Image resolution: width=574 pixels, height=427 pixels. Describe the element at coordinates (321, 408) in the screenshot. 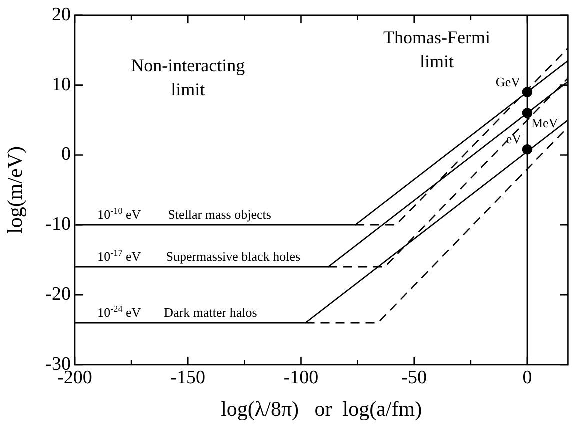

I see `x-axis-title: log(λ/8π) or log(a/fm)` at that location.